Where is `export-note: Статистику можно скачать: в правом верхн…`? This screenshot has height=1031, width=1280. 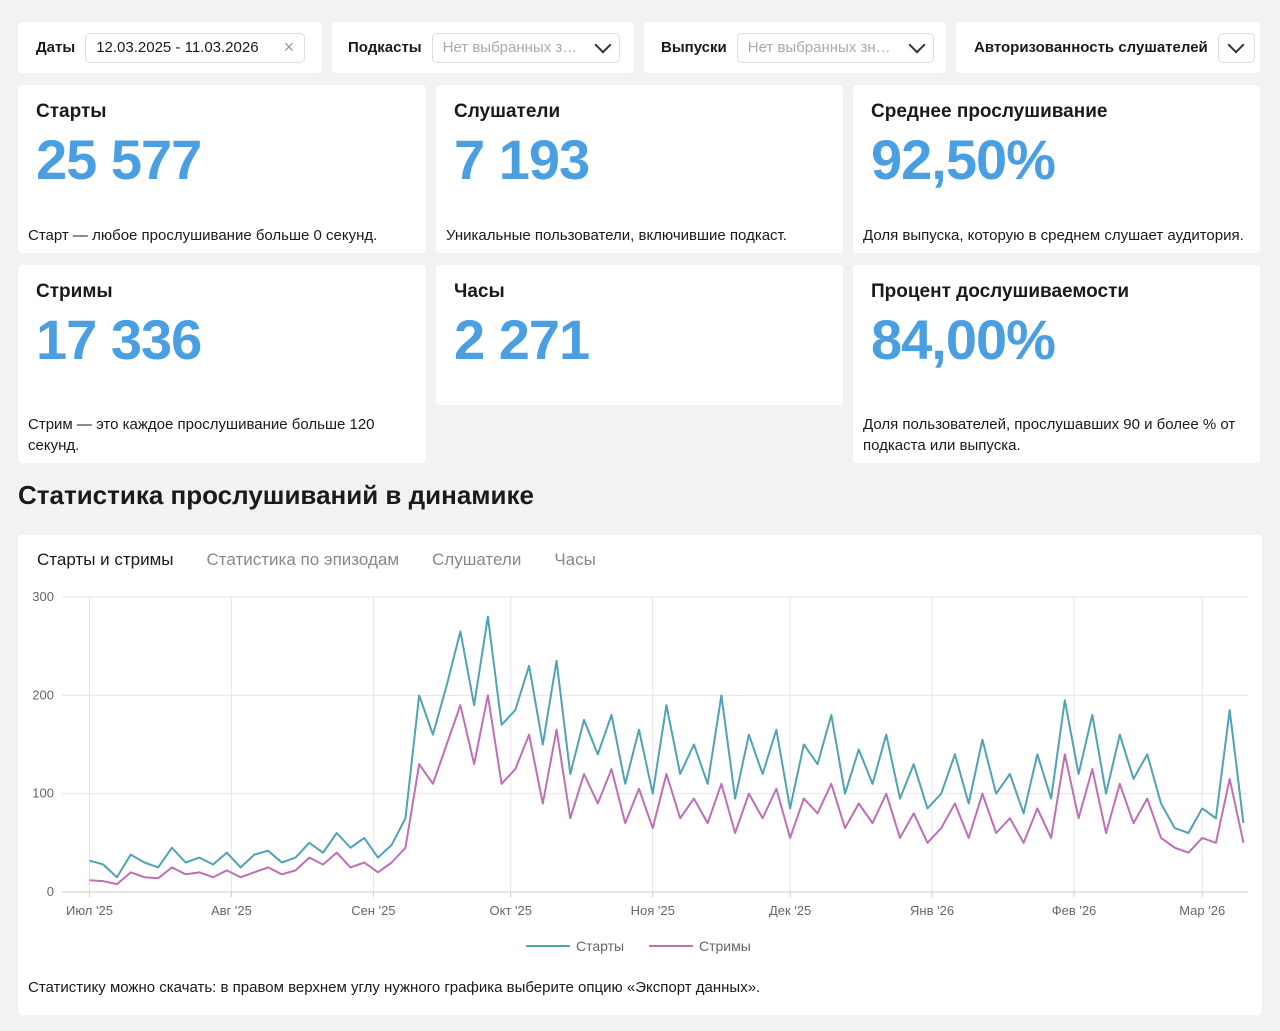 export-note: Статистику можно скачать: в правом верхн… is located at coordinates (394, 987).